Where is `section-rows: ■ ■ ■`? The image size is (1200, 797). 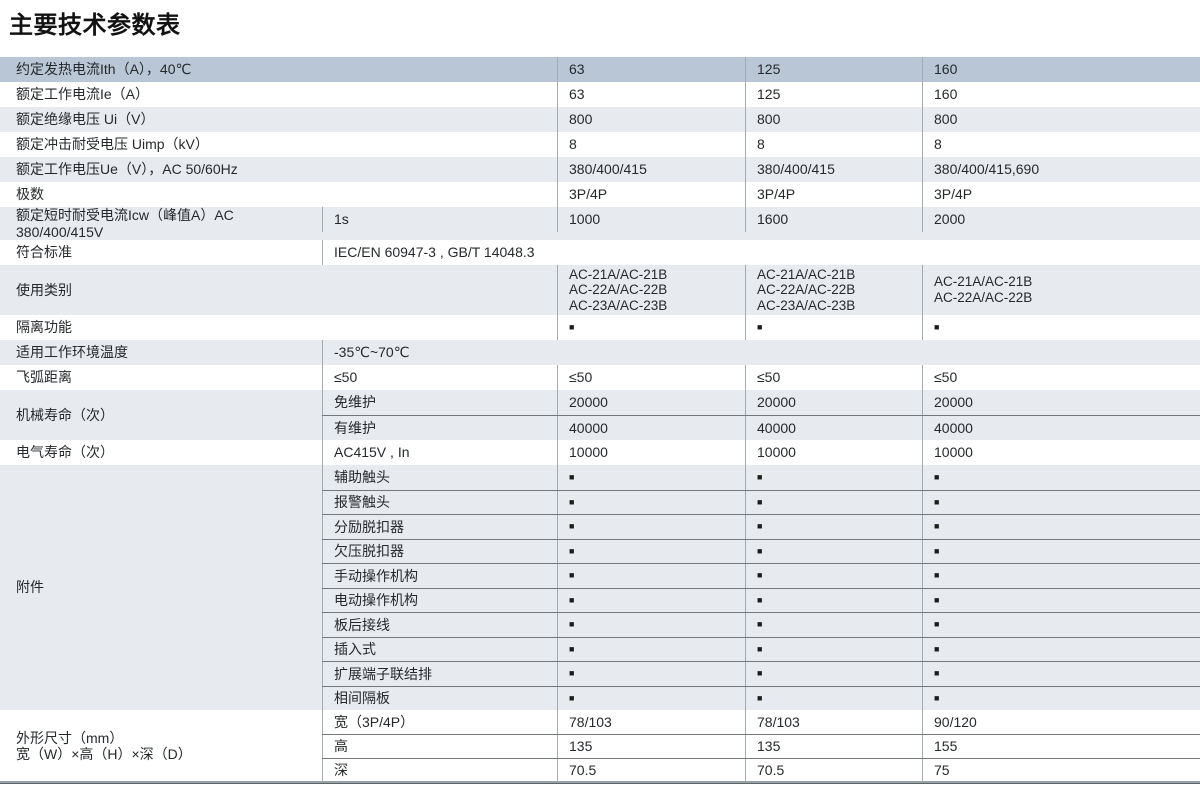
section-rows: ■ ■ ■ is located at coordinates (878, 328).